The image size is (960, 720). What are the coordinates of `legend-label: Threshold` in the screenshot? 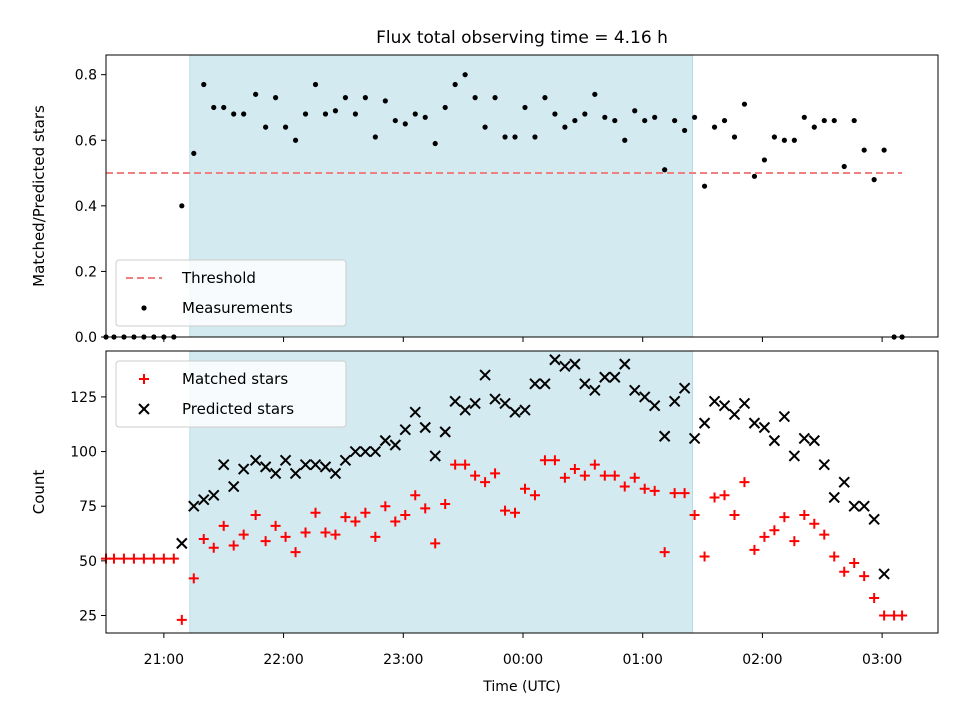 It's located at (218, 278).